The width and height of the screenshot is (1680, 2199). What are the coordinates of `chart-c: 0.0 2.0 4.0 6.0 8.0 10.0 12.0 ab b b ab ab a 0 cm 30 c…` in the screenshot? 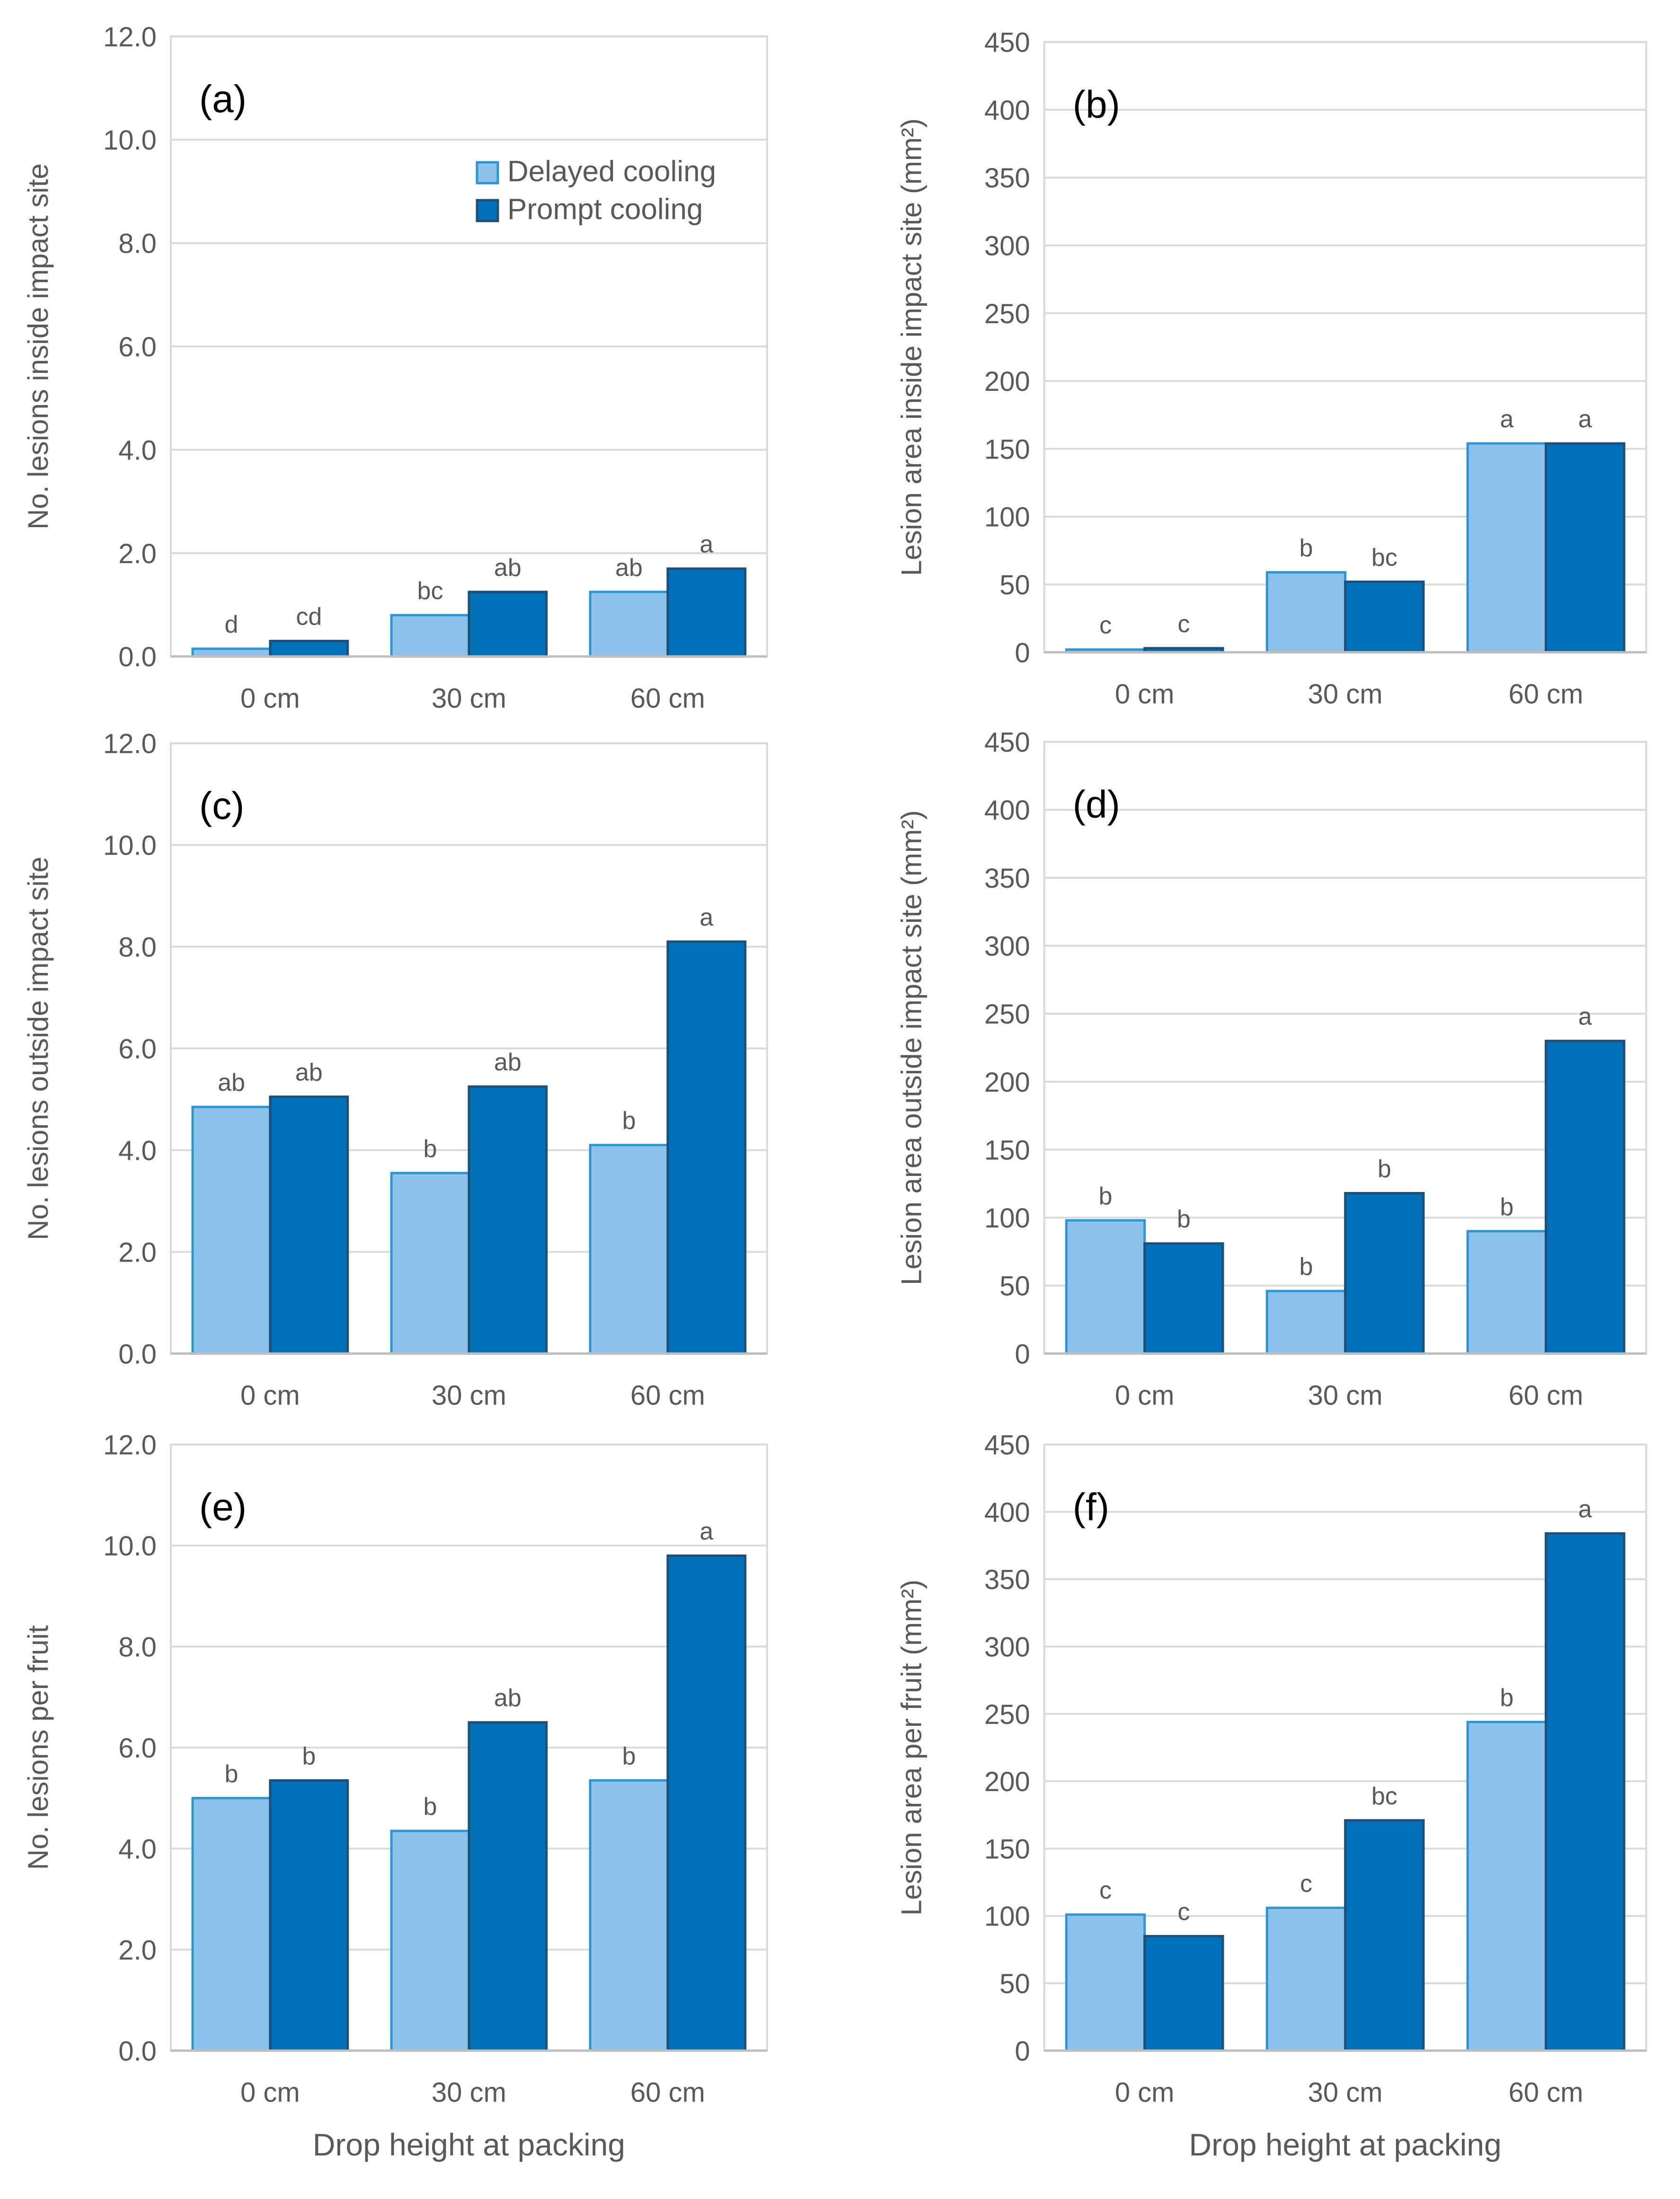 It's located at (395, 1070).